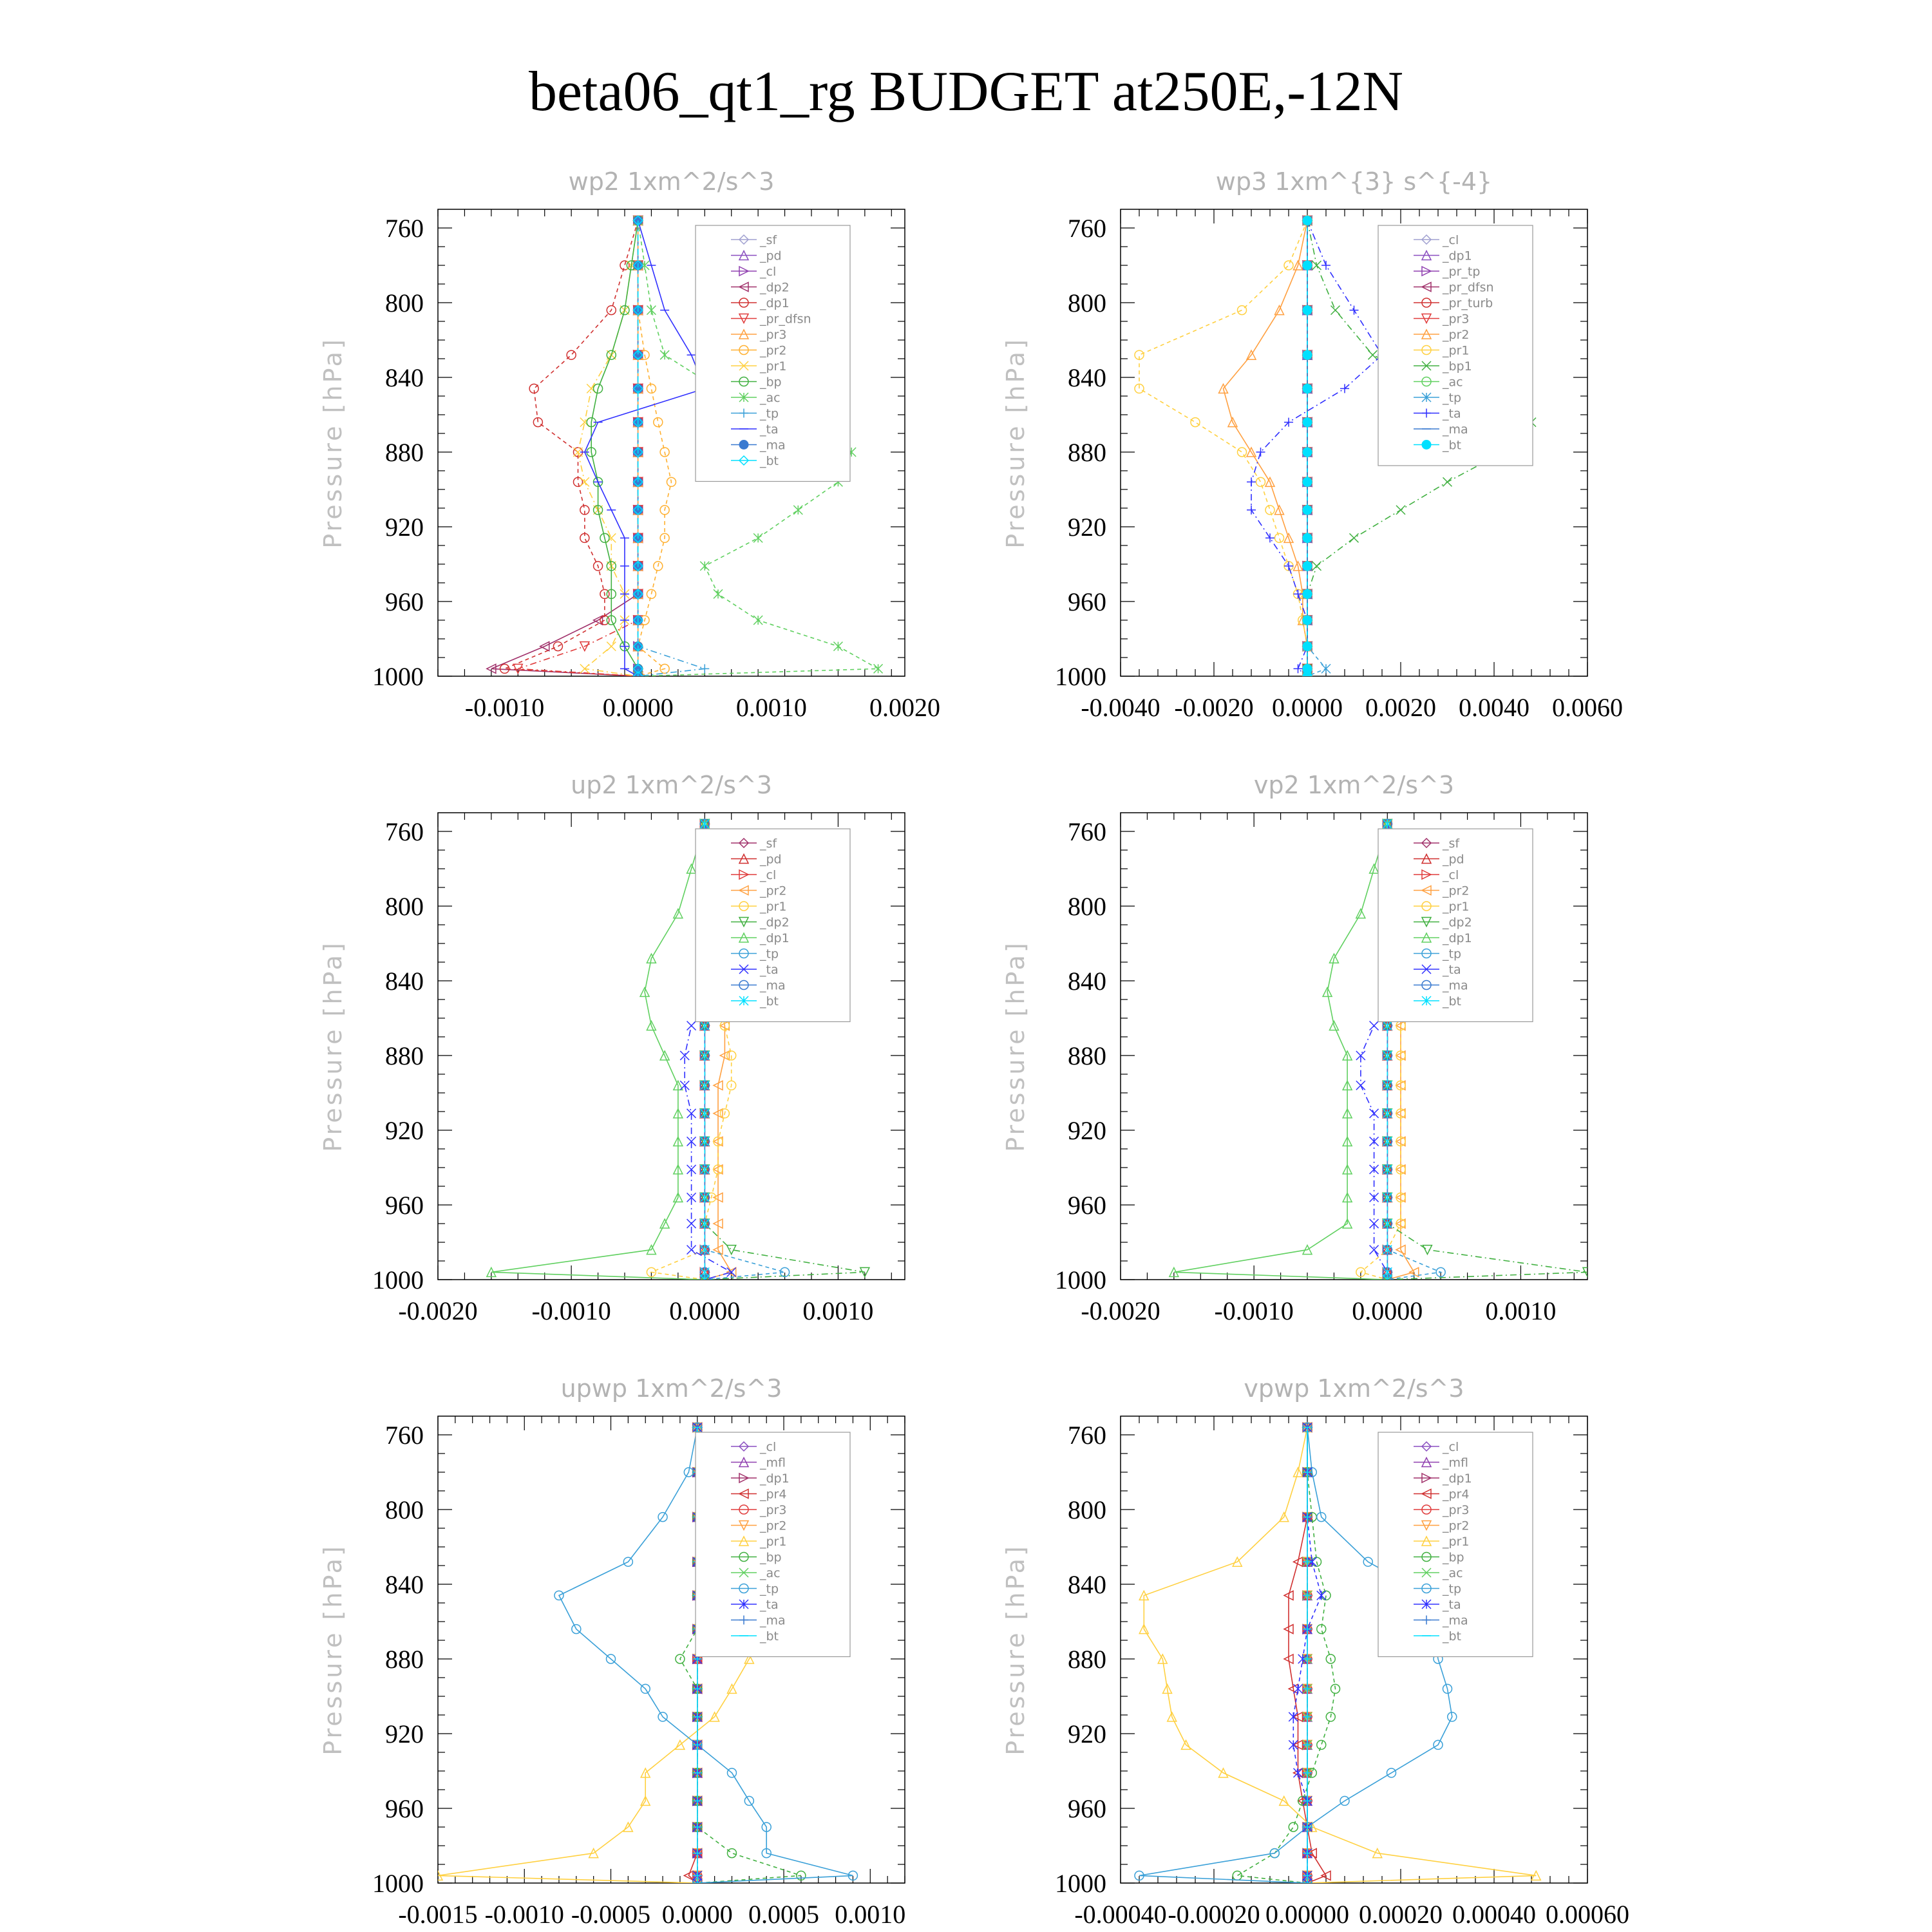 The width and height of the screenshot is (1932, 1932). What do you see at coordinates (404, 303) in the screenshot?
I see `y-tick-label: 800` at bounding box center [404, 303].